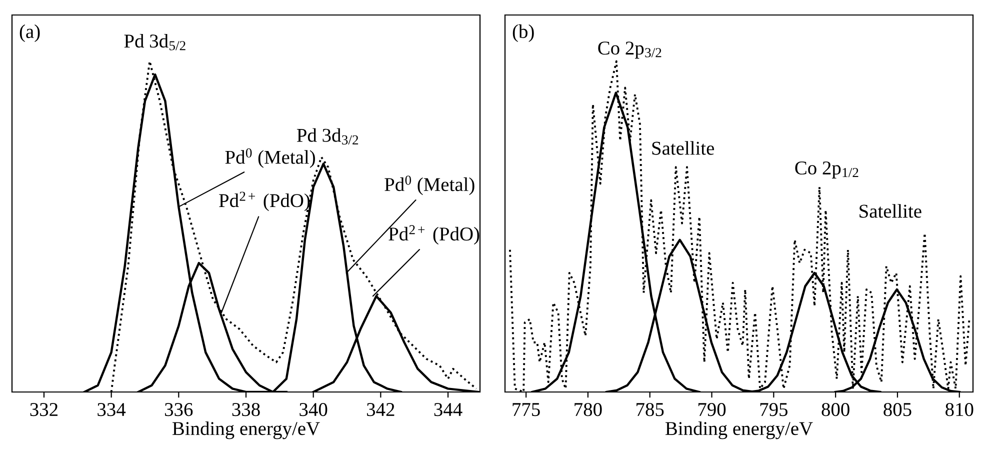 This screenshot has height=451, width=981. I want to click on text: (a), so click(30, 33).